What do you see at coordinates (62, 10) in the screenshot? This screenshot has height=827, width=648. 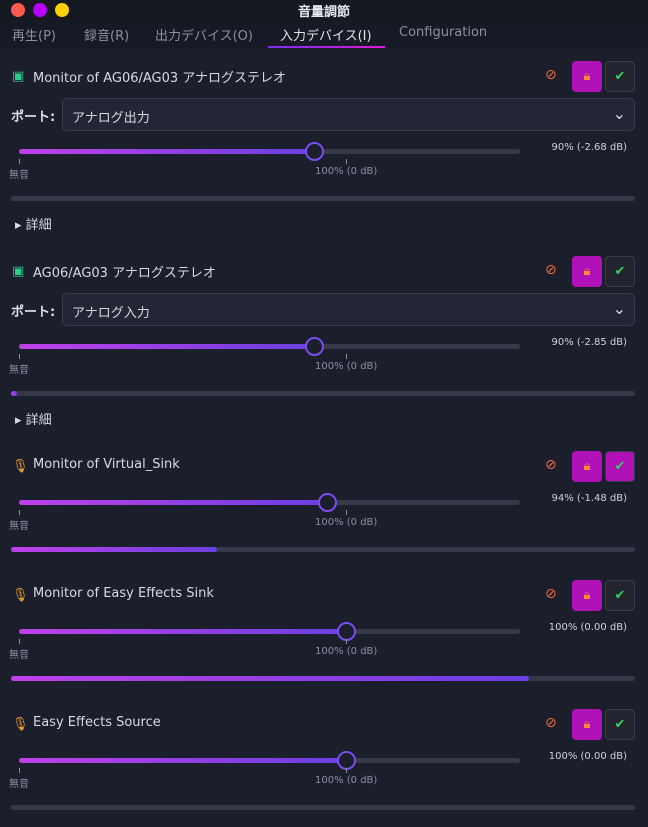 I see `maximize-button` at bounding box center [62, 10].